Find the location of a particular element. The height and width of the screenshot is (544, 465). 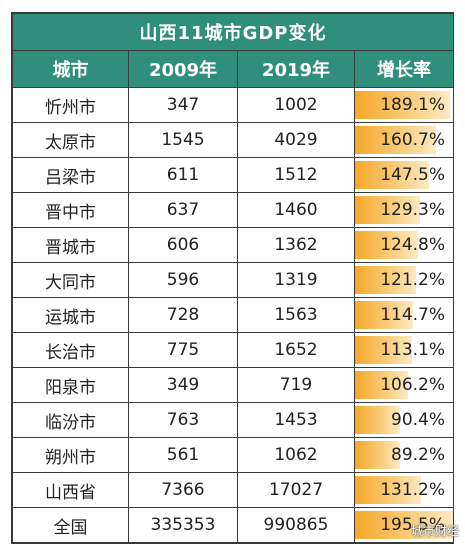

growth-cell: 160.7% is located at coordinates (404, 140).